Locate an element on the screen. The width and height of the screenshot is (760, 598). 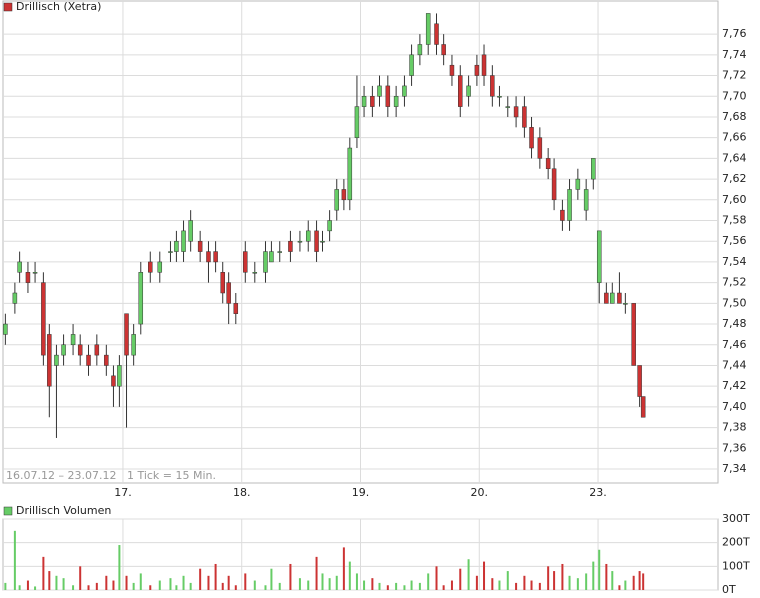
x-tick-label: 17. is located at coordinates (123, 492).